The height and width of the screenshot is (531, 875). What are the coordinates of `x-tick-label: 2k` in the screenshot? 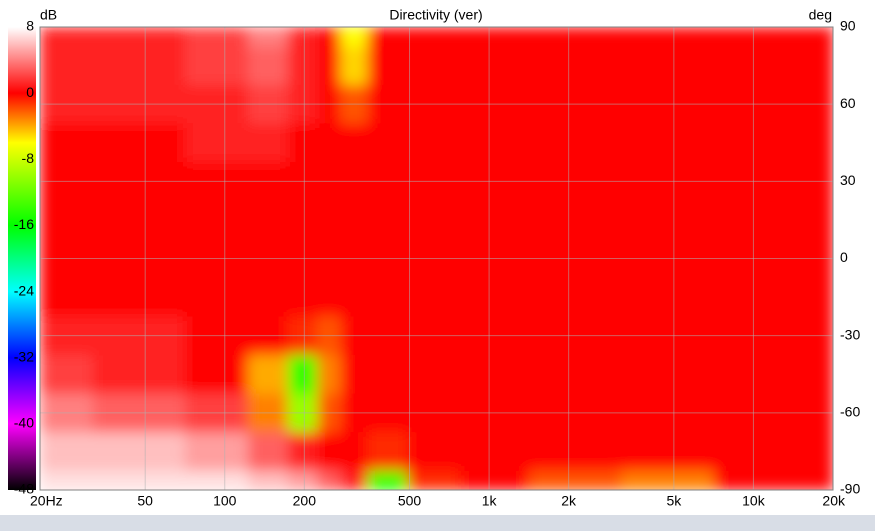 It's located at (569, 501).